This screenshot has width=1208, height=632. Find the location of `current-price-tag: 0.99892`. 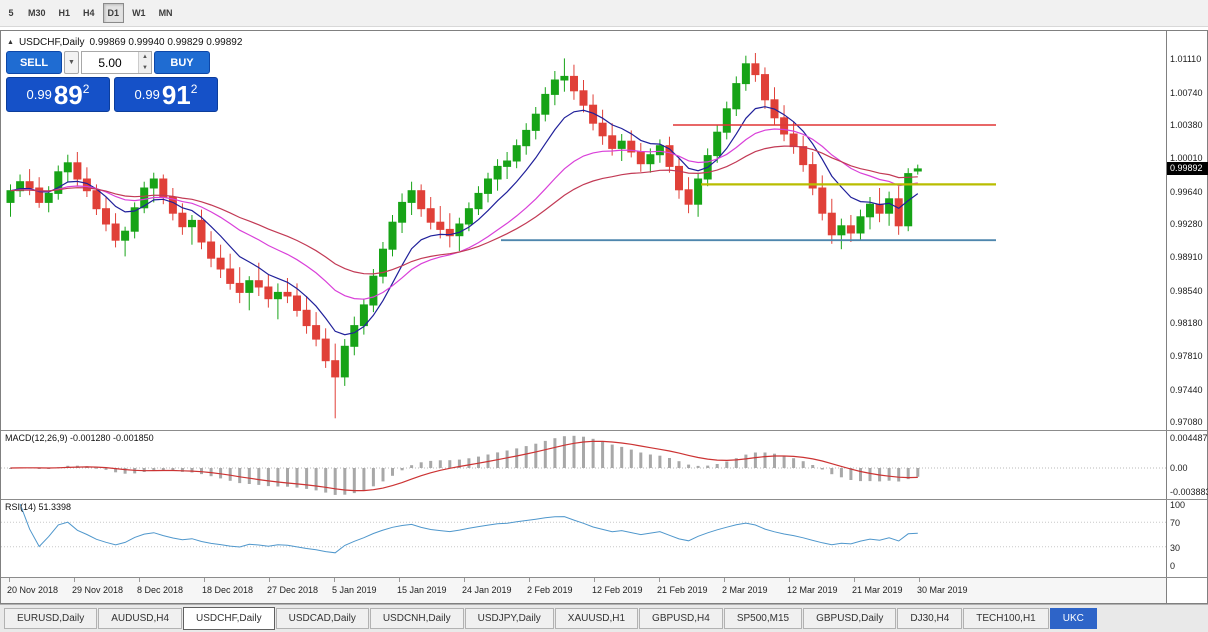

current-price-tag: 0.99892 is located at coordinates (1187, 168).